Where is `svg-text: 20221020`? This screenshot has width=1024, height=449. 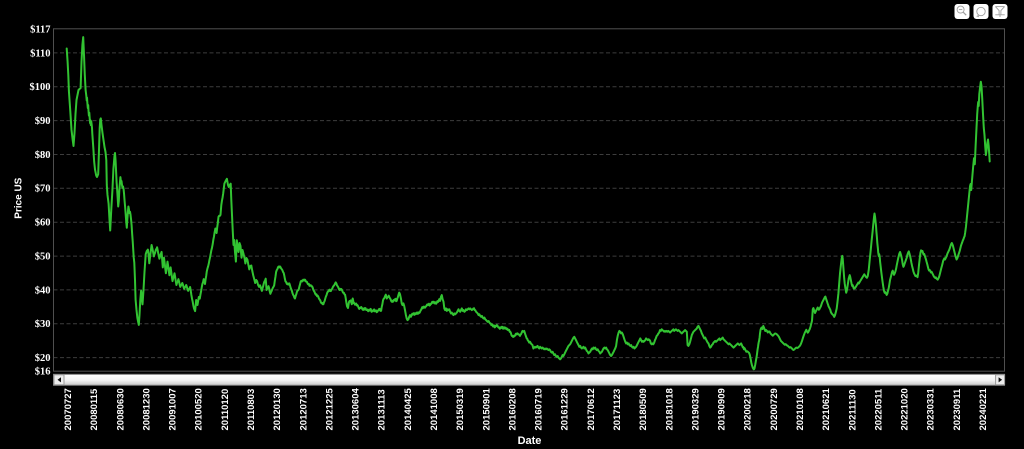
svg-text: 20221020 is located at coordinates (905, 409).